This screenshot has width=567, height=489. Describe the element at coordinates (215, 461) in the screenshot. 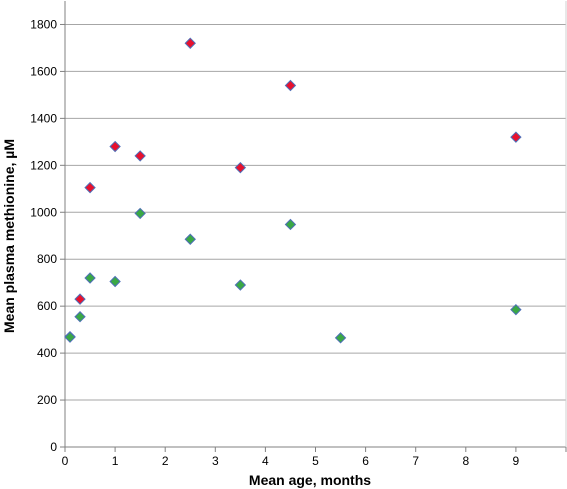

I see `x-tick-label: 3` at that location.